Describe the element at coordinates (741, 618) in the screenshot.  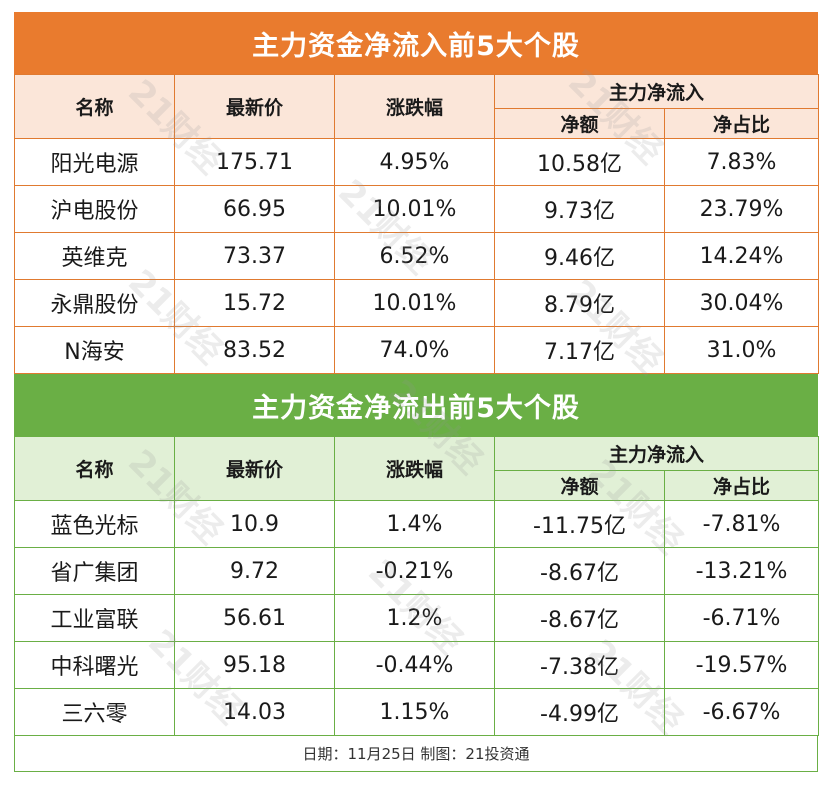
I see `net-ratio: -6.71%` at that location.